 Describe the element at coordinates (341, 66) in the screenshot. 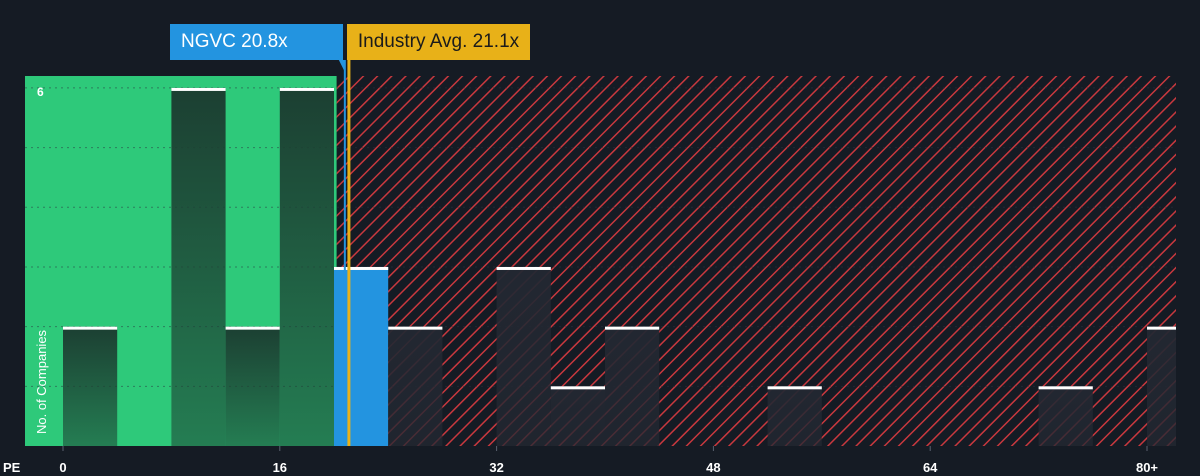

I see `company-pointer` at that location.